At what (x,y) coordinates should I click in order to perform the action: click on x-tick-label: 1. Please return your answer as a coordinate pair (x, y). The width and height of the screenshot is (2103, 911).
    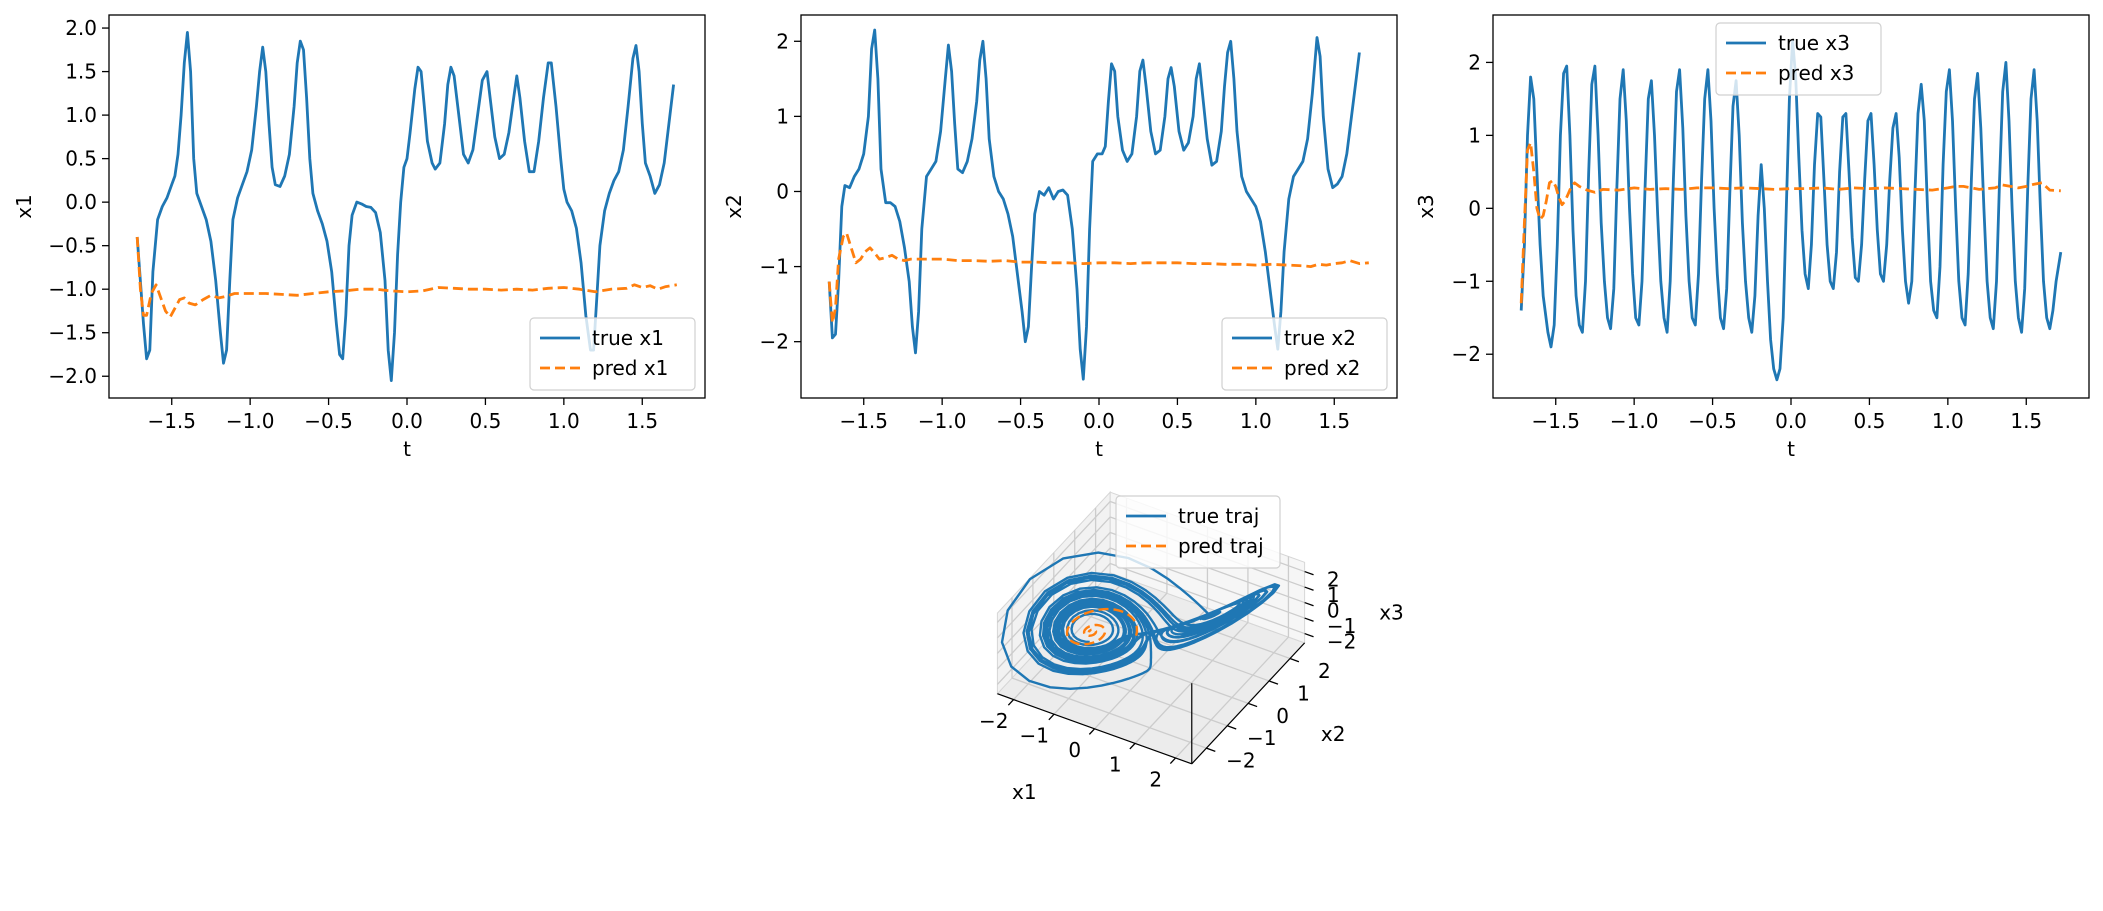
    Looking at the image, I should click on (1115, 765).